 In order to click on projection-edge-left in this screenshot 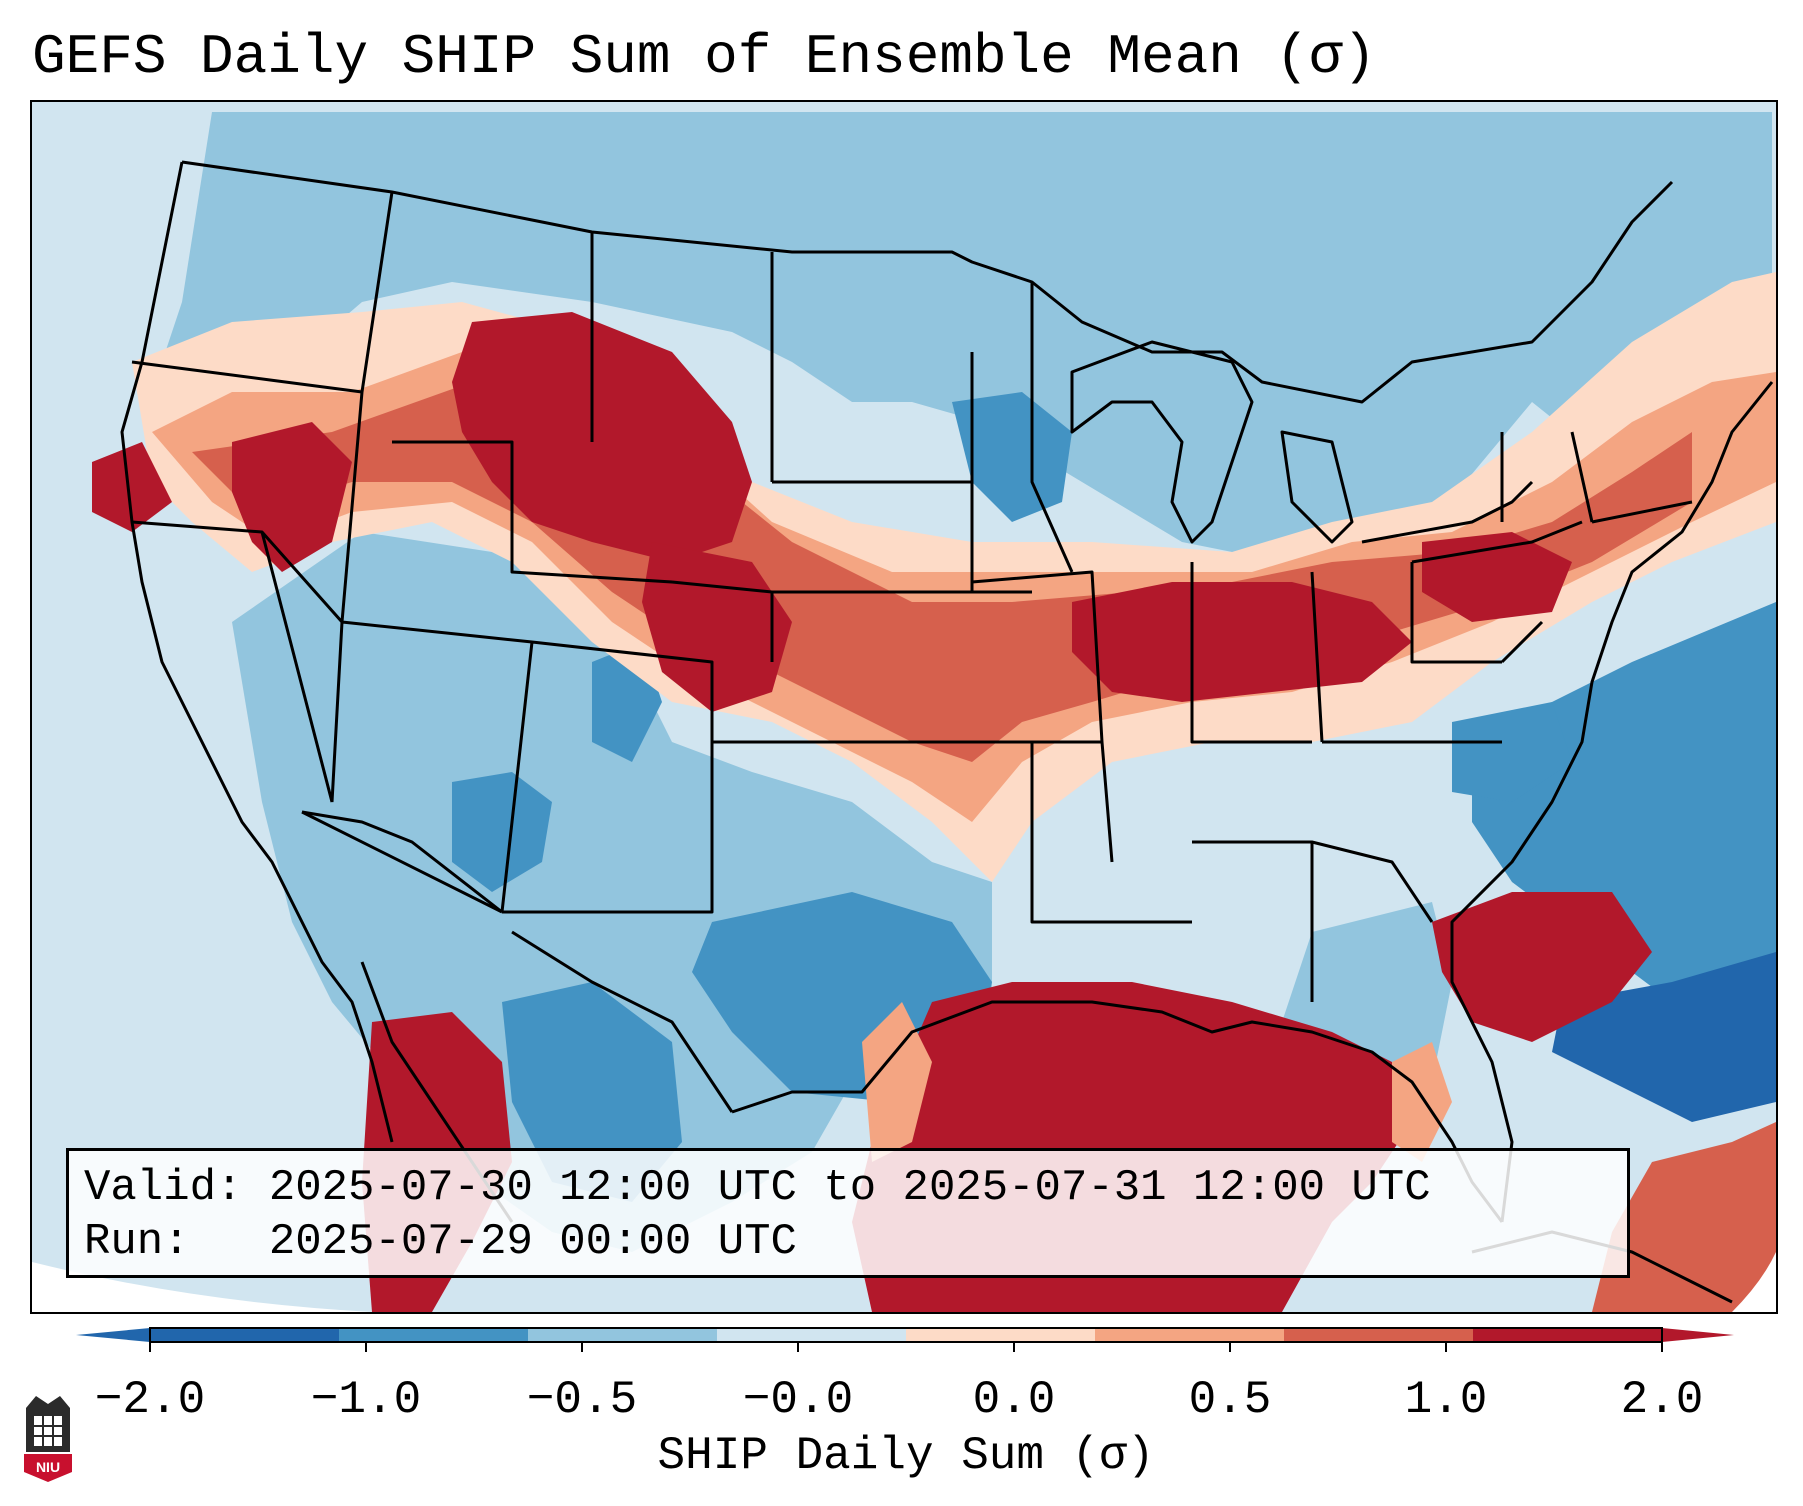, I will do `click(202, 1287)`.